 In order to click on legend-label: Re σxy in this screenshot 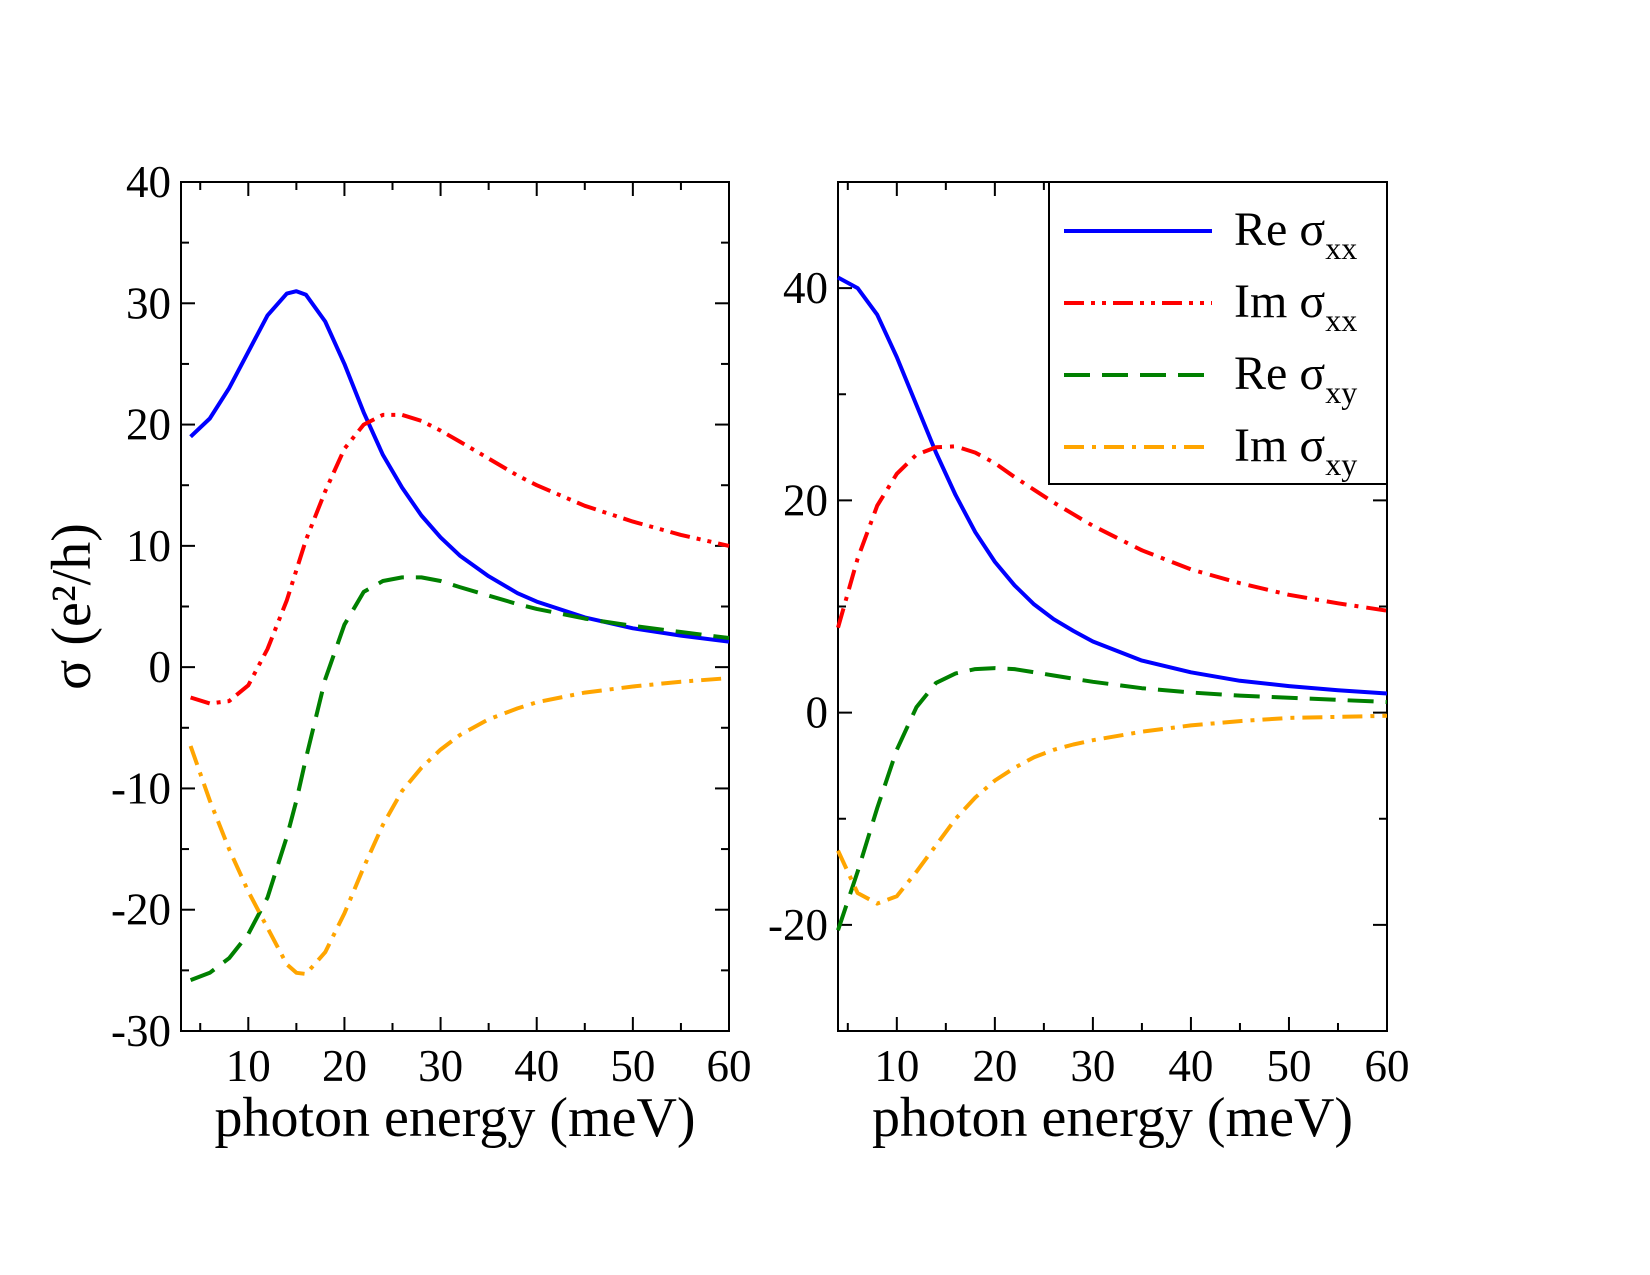, I will do `click(1295, 378)`.